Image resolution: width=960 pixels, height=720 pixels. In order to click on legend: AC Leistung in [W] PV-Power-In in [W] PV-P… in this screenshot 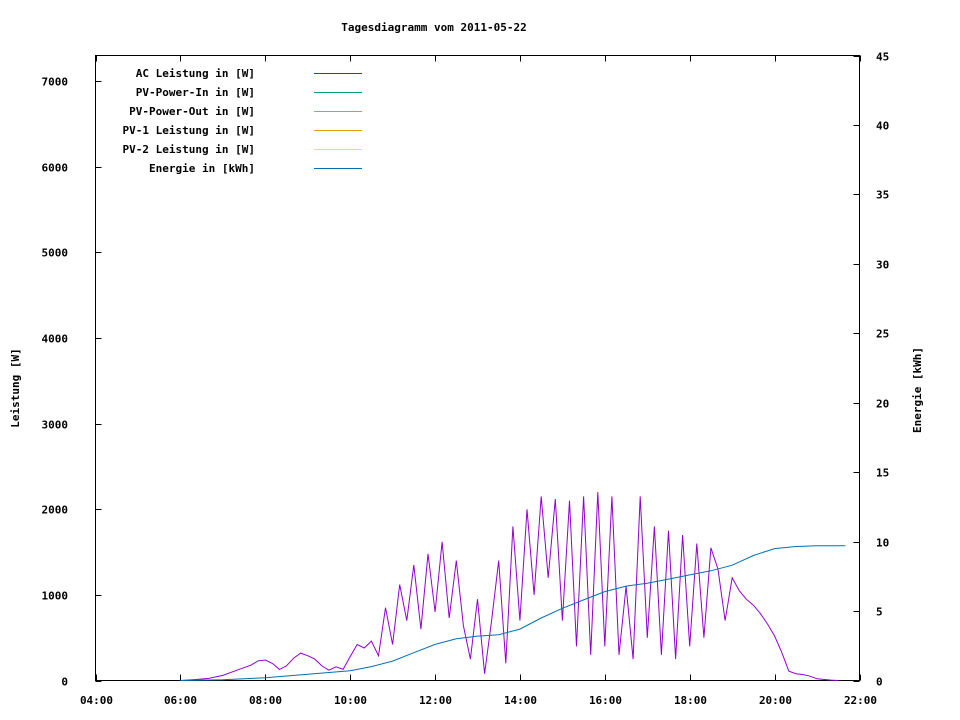, I will do `click(242, 121)`.